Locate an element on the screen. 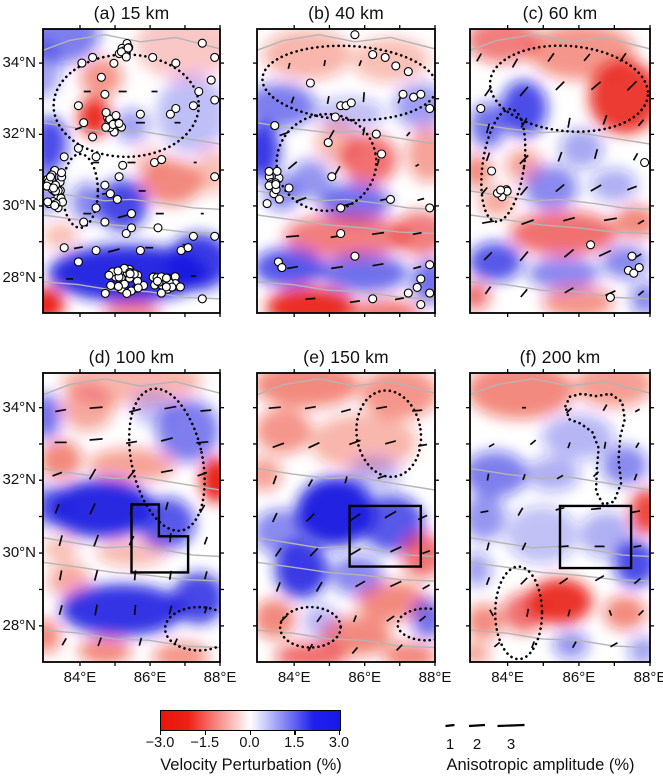 The height and width of the screenshot is (780, 663). colorbar-tick-label: 3.0 is located at coordinates (339, 743).